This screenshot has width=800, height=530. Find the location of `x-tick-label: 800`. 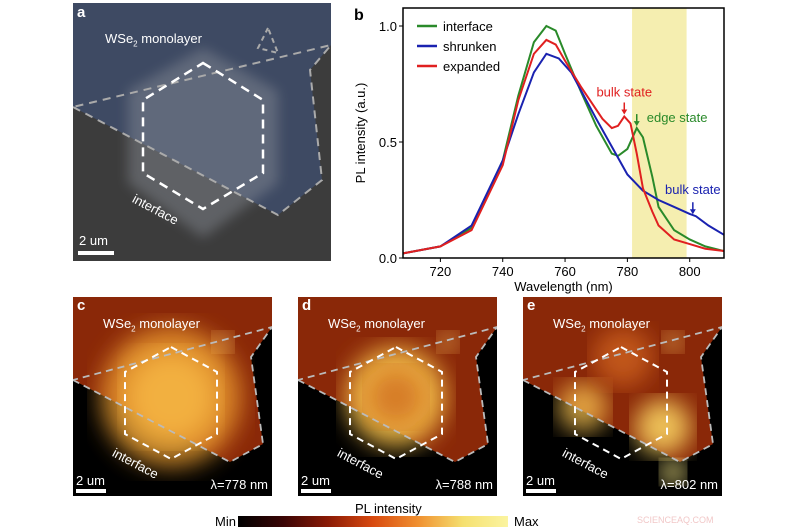

x-tick-label: 800 is located at coordinates (690, 271).